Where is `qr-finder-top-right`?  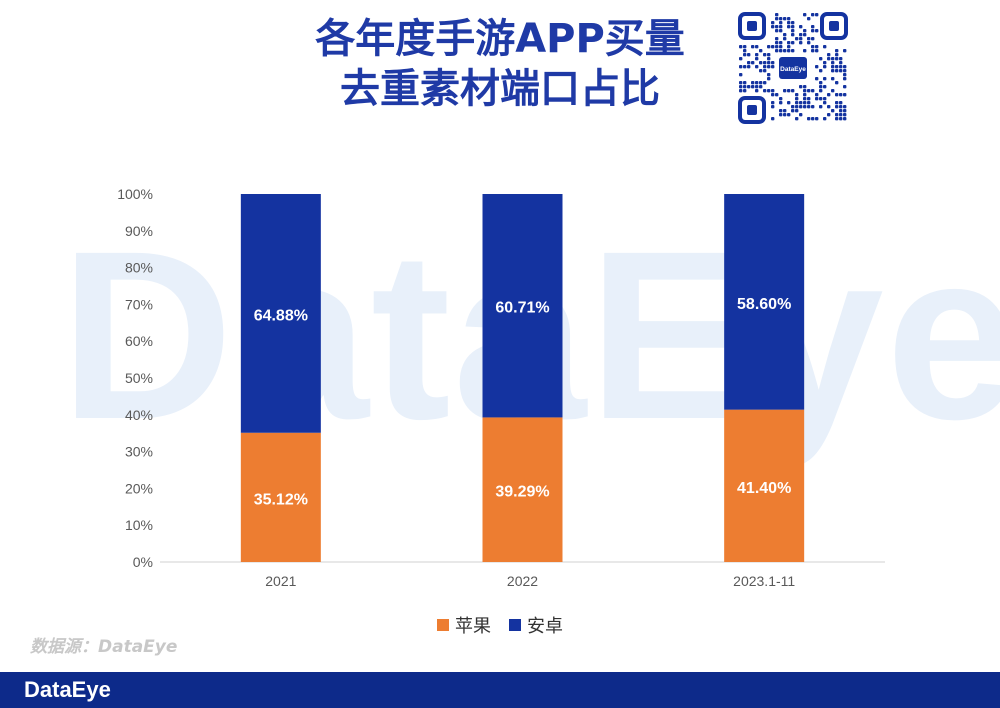 qr-finder-top-right is located at coordinates (834, 26).